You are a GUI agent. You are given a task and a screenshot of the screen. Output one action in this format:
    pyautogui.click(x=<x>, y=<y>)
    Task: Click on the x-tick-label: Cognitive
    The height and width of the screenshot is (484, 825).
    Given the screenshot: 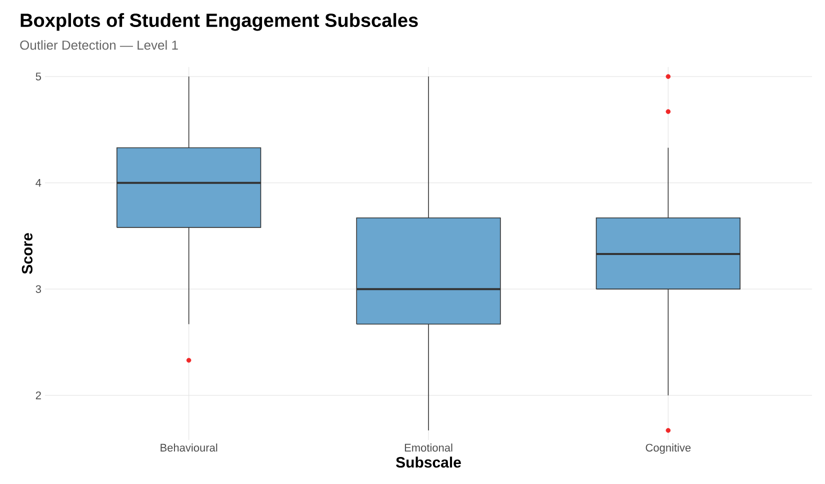 What is the action you would take?
    pyautogui.click(x=668, y=449)
    